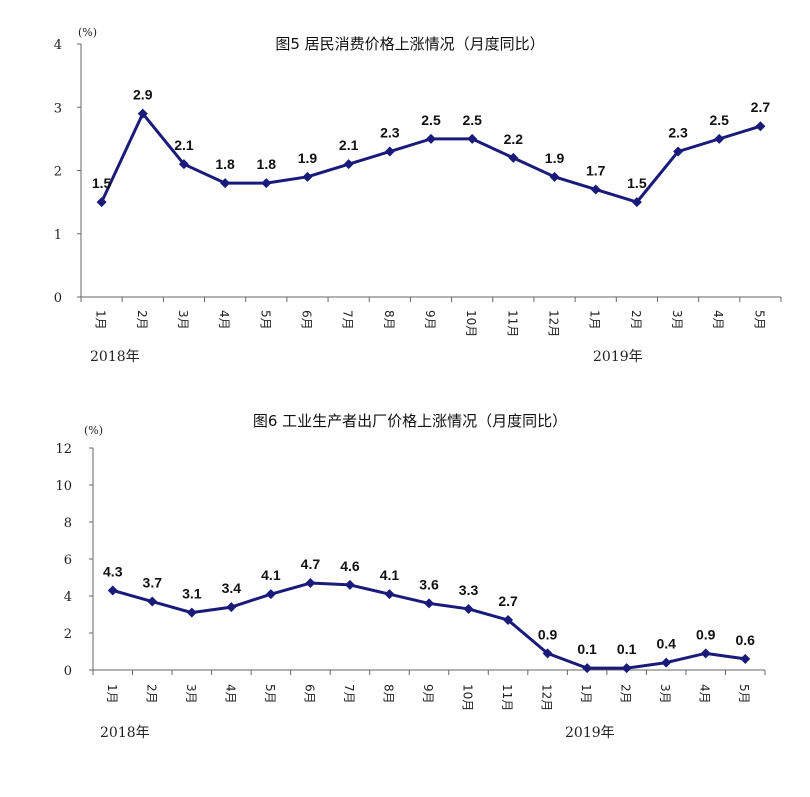  I want to click on y-tick-label: 3, so click(58, 108).